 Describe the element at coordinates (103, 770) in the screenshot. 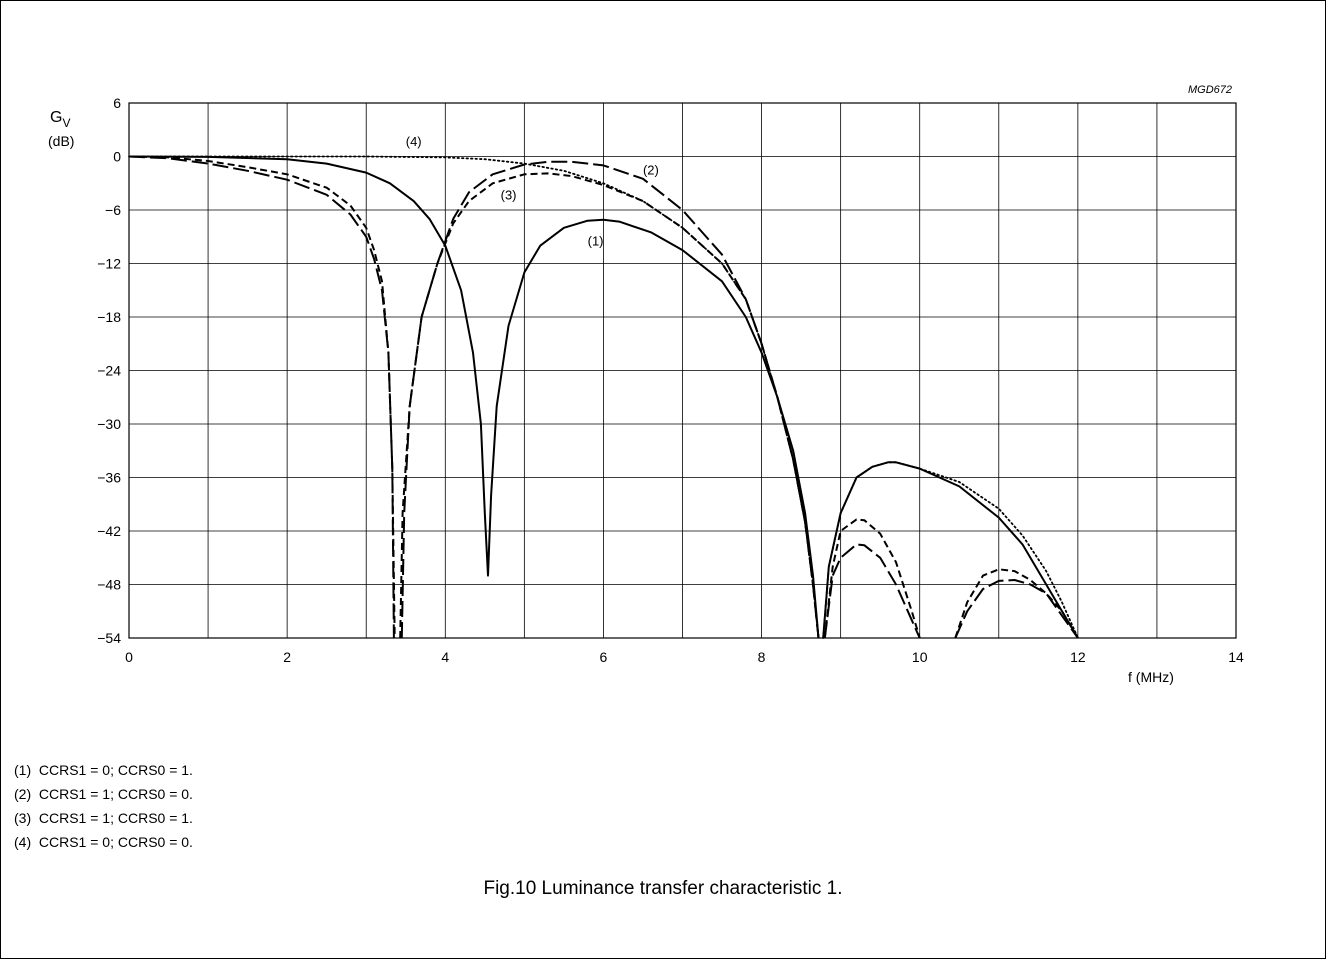

I see `legend-item-1: (1) CCRS1 = 0; CCRS0 = 1.` at that location.